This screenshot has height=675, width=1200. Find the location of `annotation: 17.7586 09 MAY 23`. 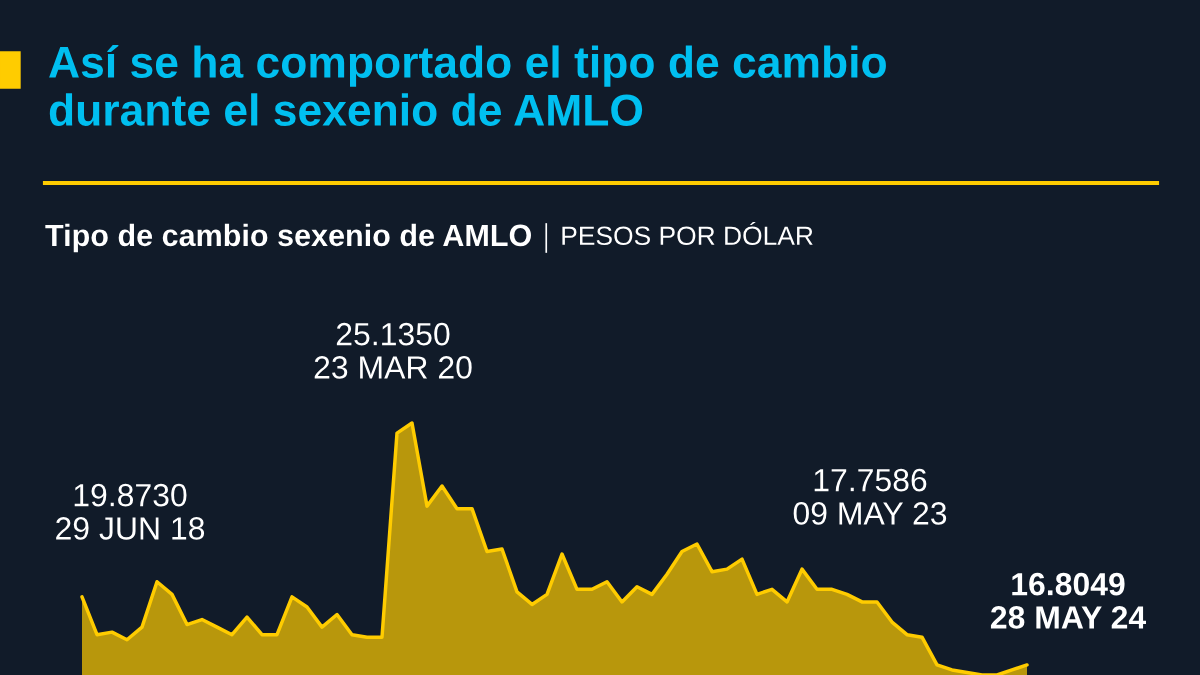

annotation: 17.7586 09 MAY 23 is located at coordinates (870, 496).